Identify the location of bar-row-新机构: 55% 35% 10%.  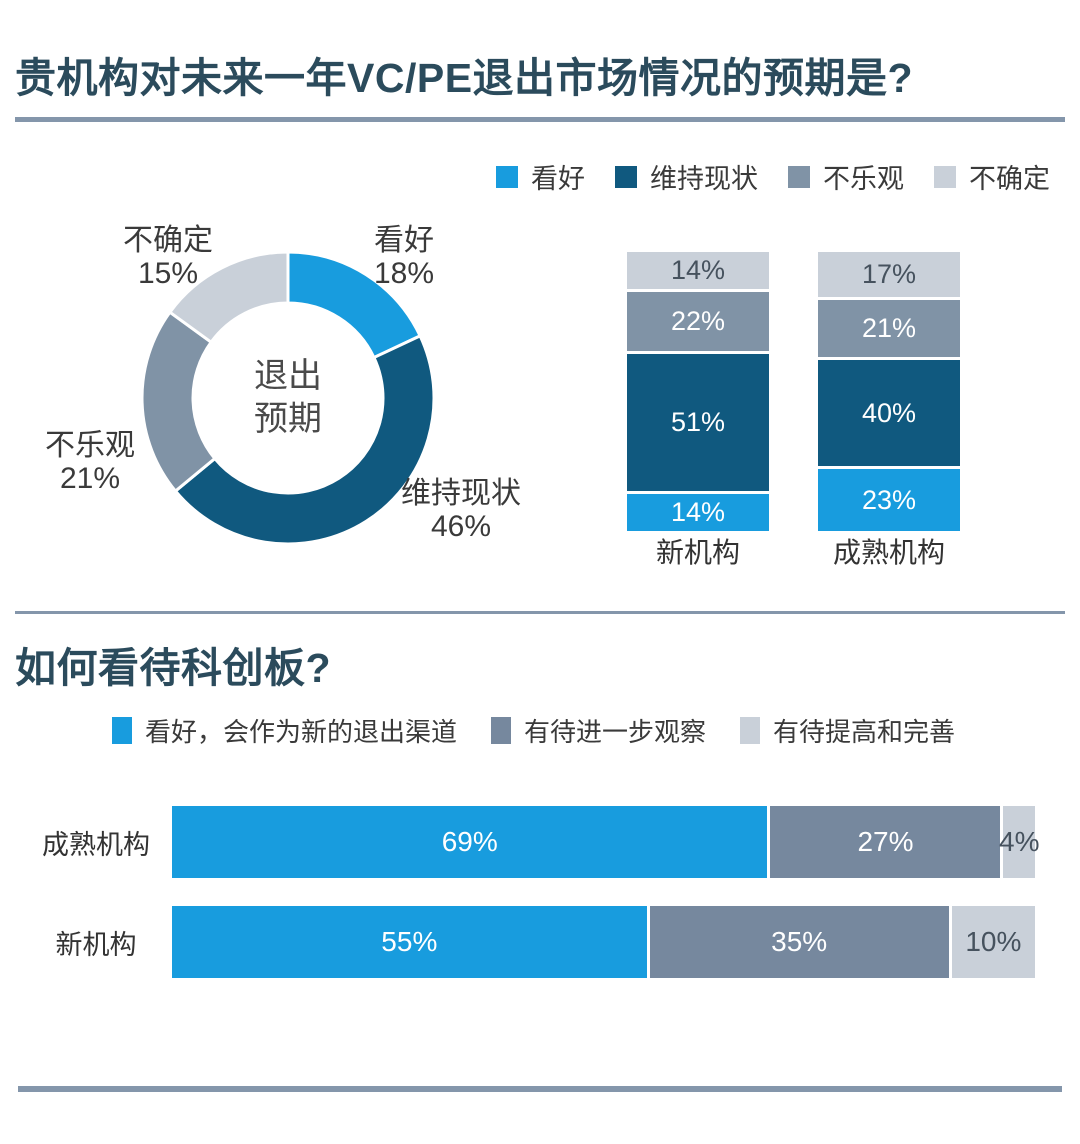
(603, 942).